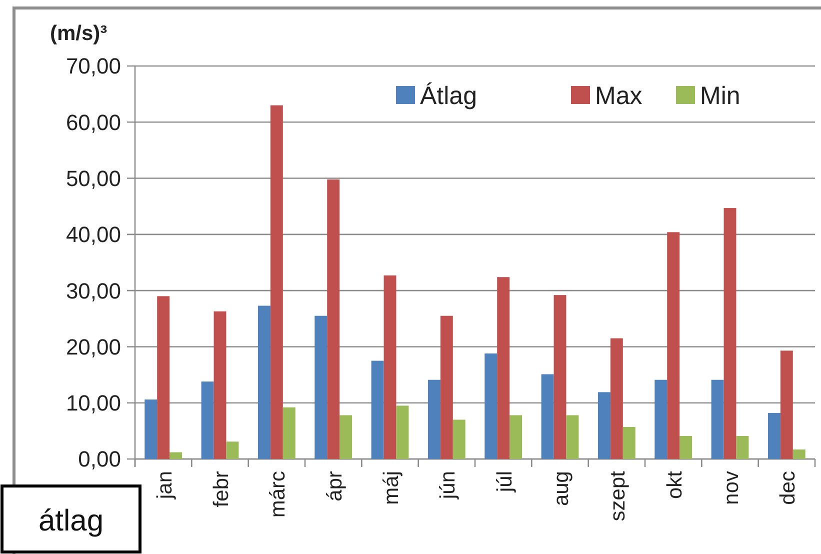 This screenshot has width=821, height=554. I want to click on x-tick-label: máj, so click(391, 488).